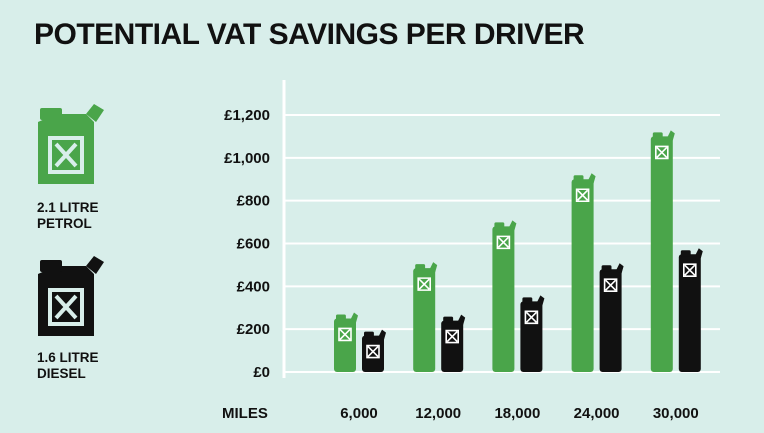 This screenshot has width=764, height=433. Describe the element at coordinates (517, 413) in the screenshot. I see `x-tick-label: 18,000` at that location.